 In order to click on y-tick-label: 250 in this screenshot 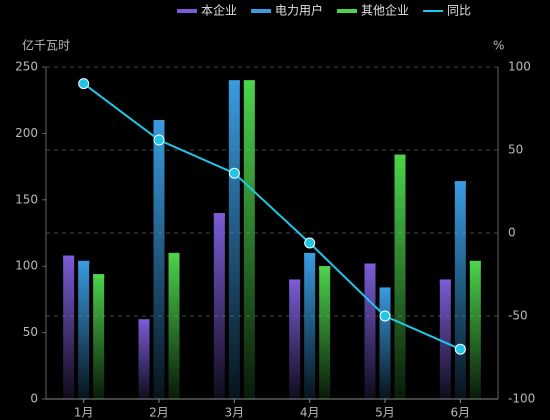, I will do `click(26, 67)`.